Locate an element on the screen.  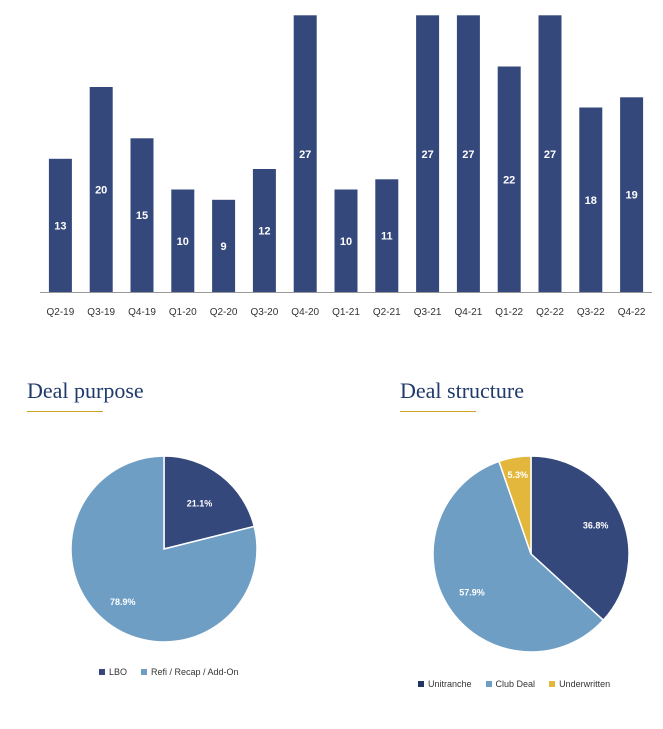
pie-slice-label: 78.9% is located at coordinates (123, 602).